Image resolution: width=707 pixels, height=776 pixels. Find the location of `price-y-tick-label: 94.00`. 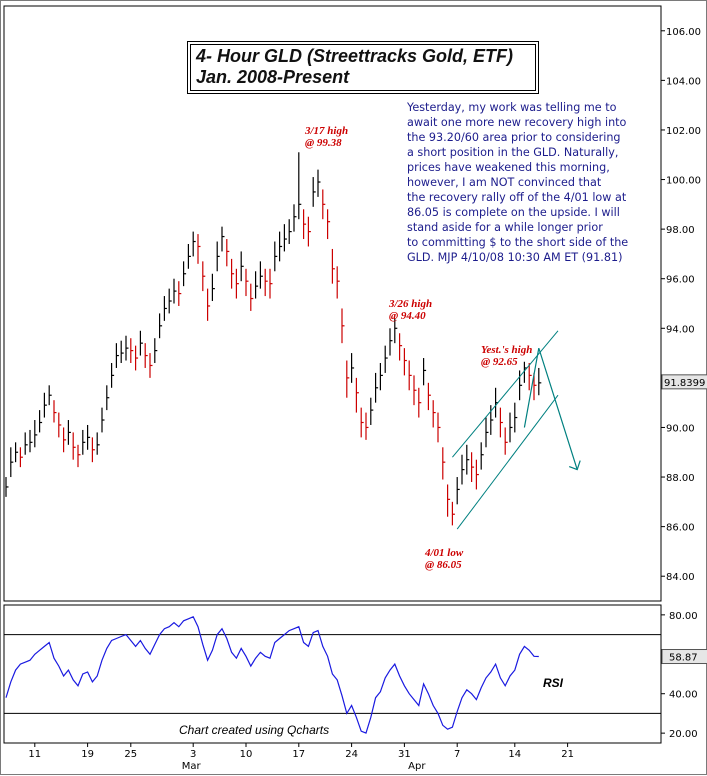

price-y-tick-label: 94.00 is located at coordinates (680, 329).